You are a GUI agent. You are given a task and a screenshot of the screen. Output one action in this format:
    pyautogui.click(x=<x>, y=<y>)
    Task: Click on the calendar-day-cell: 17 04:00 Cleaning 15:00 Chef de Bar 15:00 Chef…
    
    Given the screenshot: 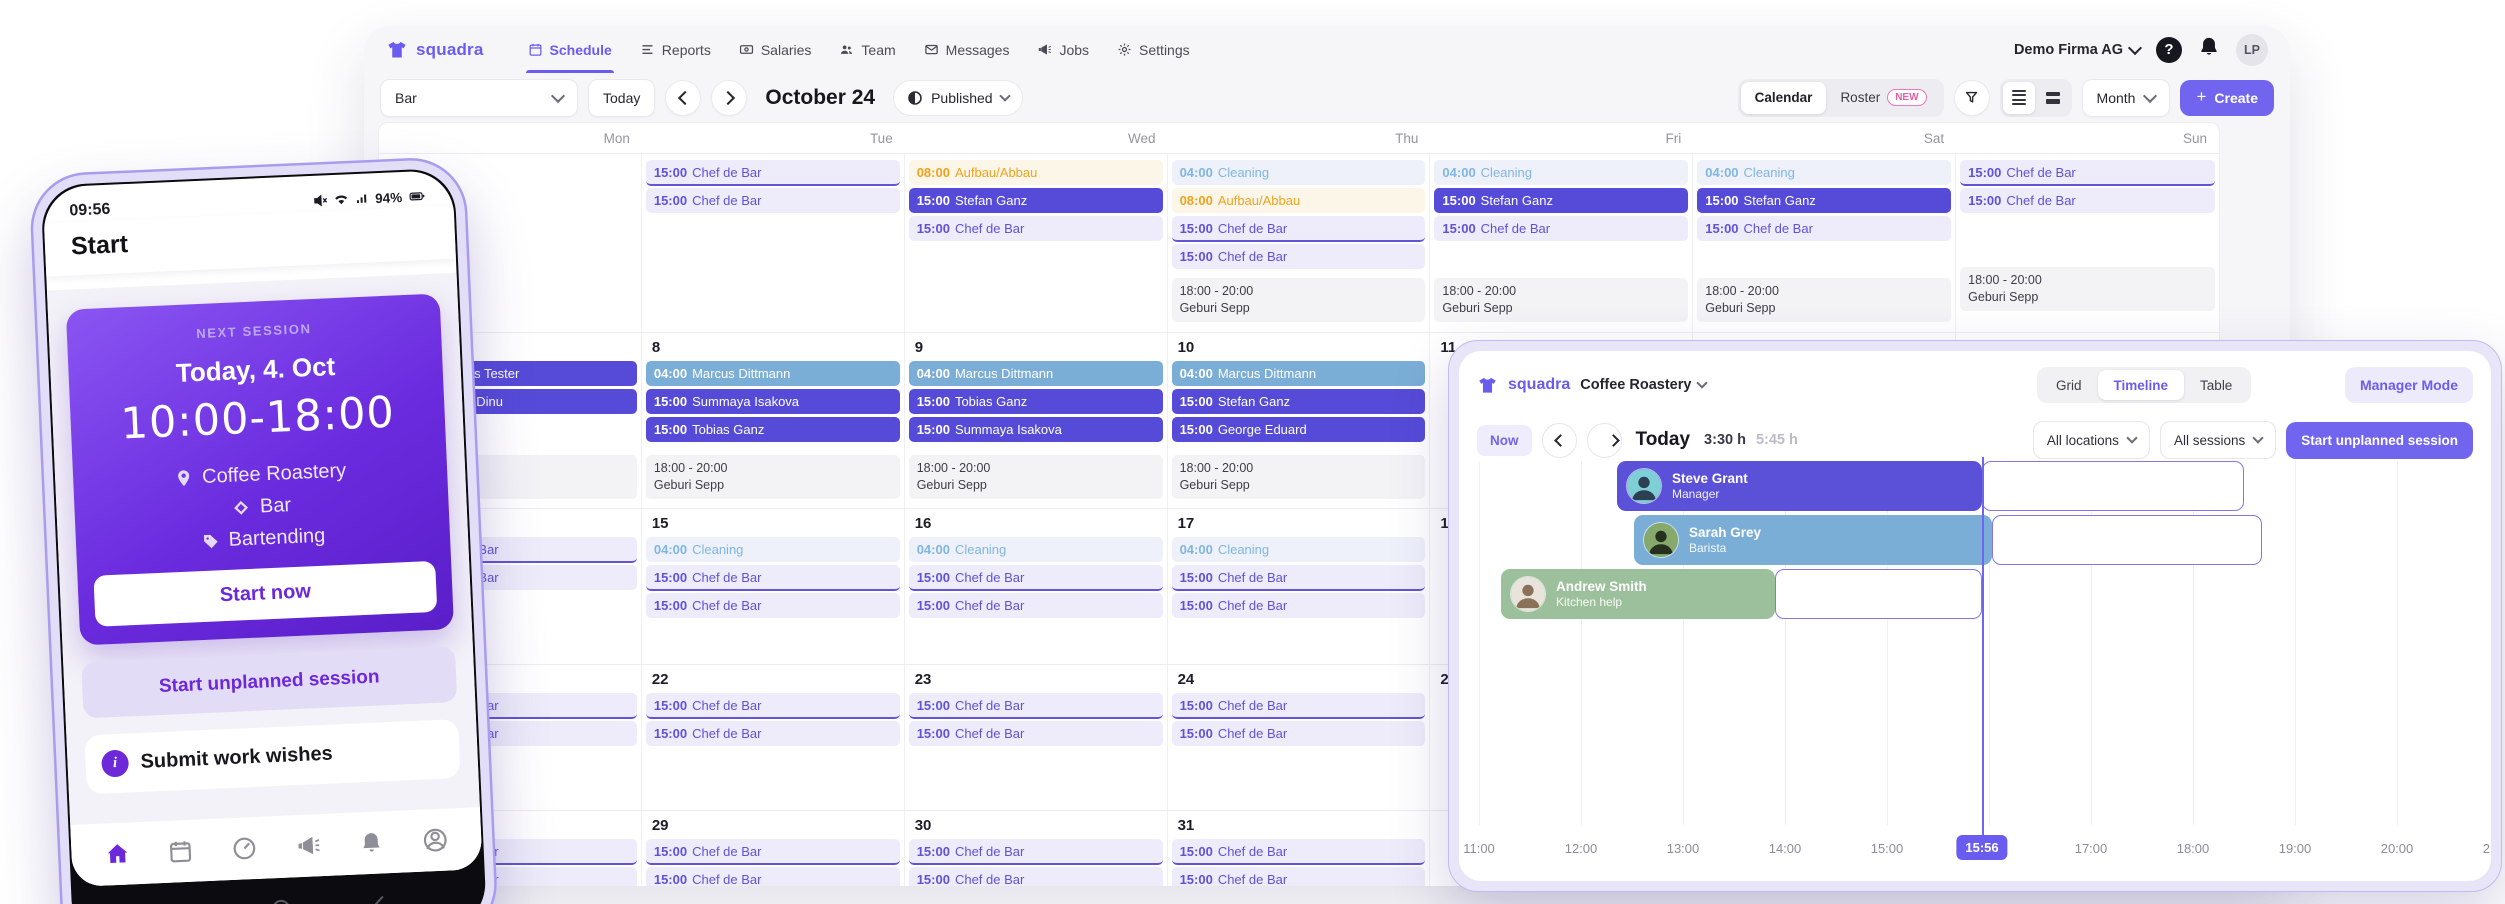 What is the action you would take?
    pyautogui.click(x=1299, y=586)
    